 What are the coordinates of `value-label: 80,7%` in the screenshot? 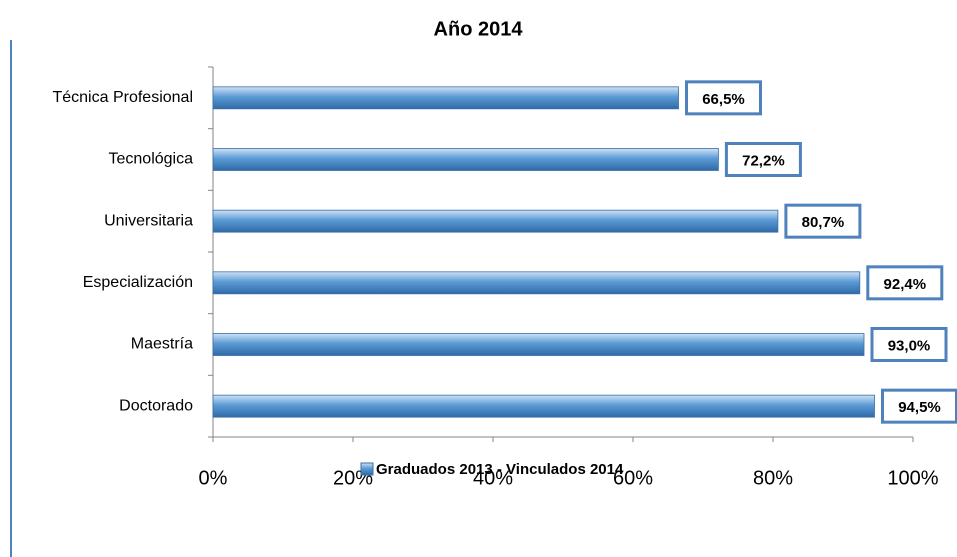 It's located at (823, 222).